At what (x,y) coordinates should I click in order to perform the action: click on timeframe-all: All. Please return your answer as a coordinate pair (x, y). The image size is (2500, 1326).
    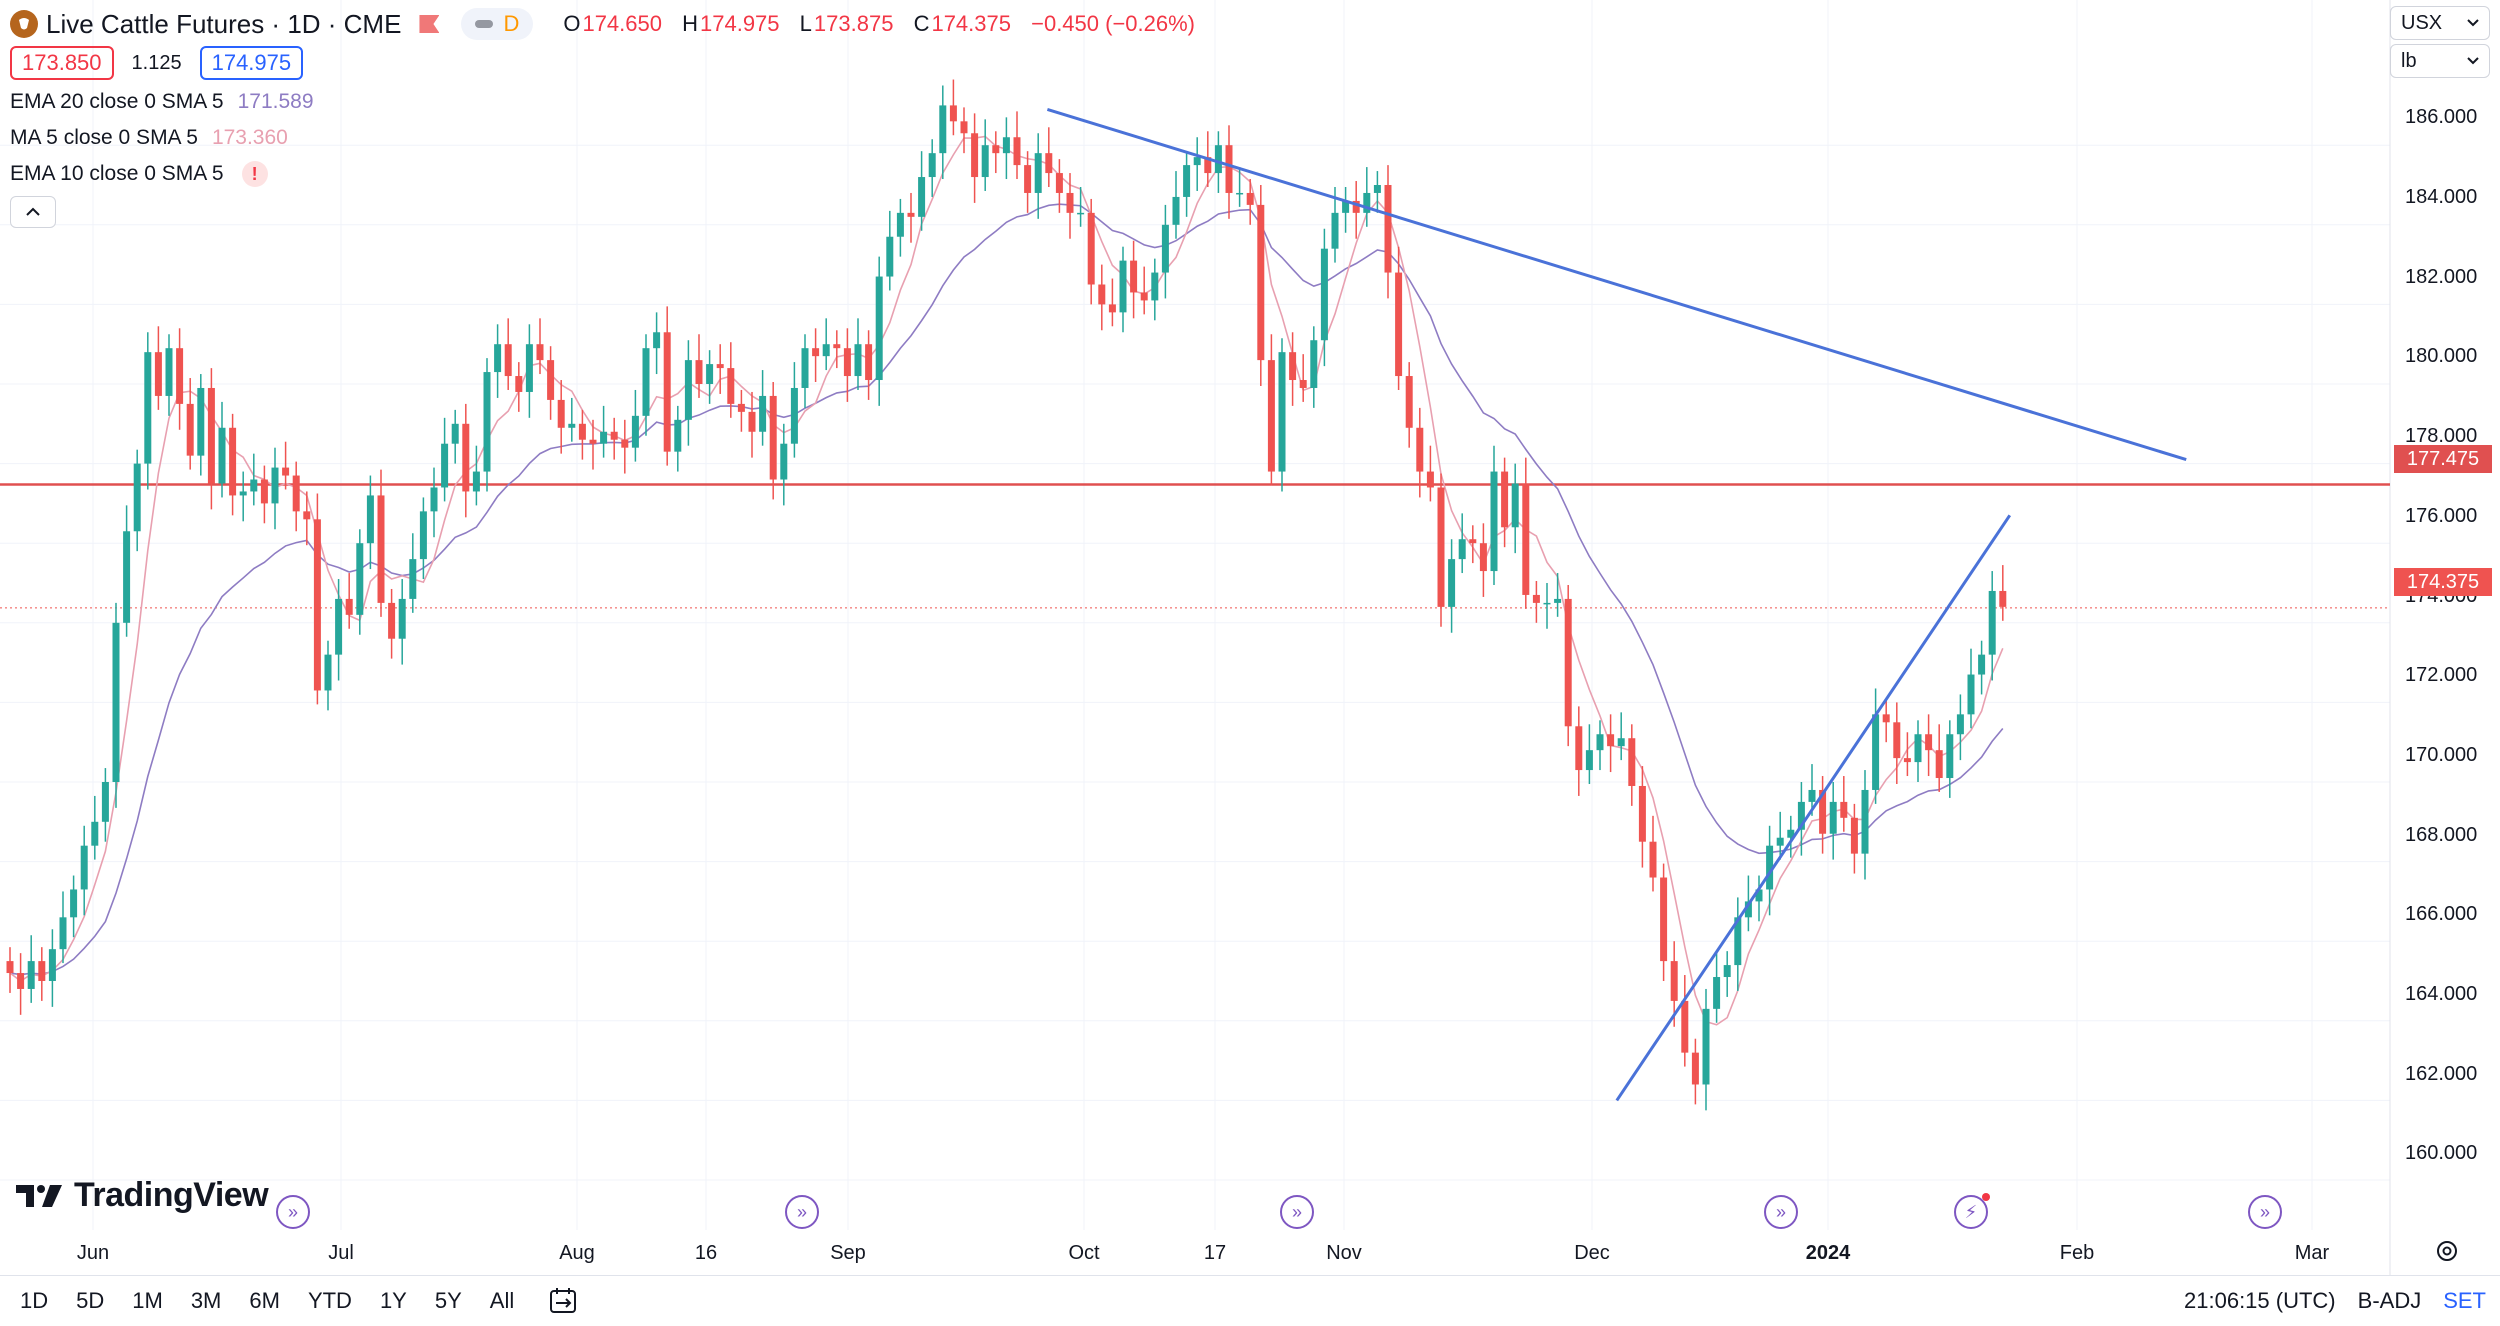
    Looking at the image, I should click on (502, 1300).